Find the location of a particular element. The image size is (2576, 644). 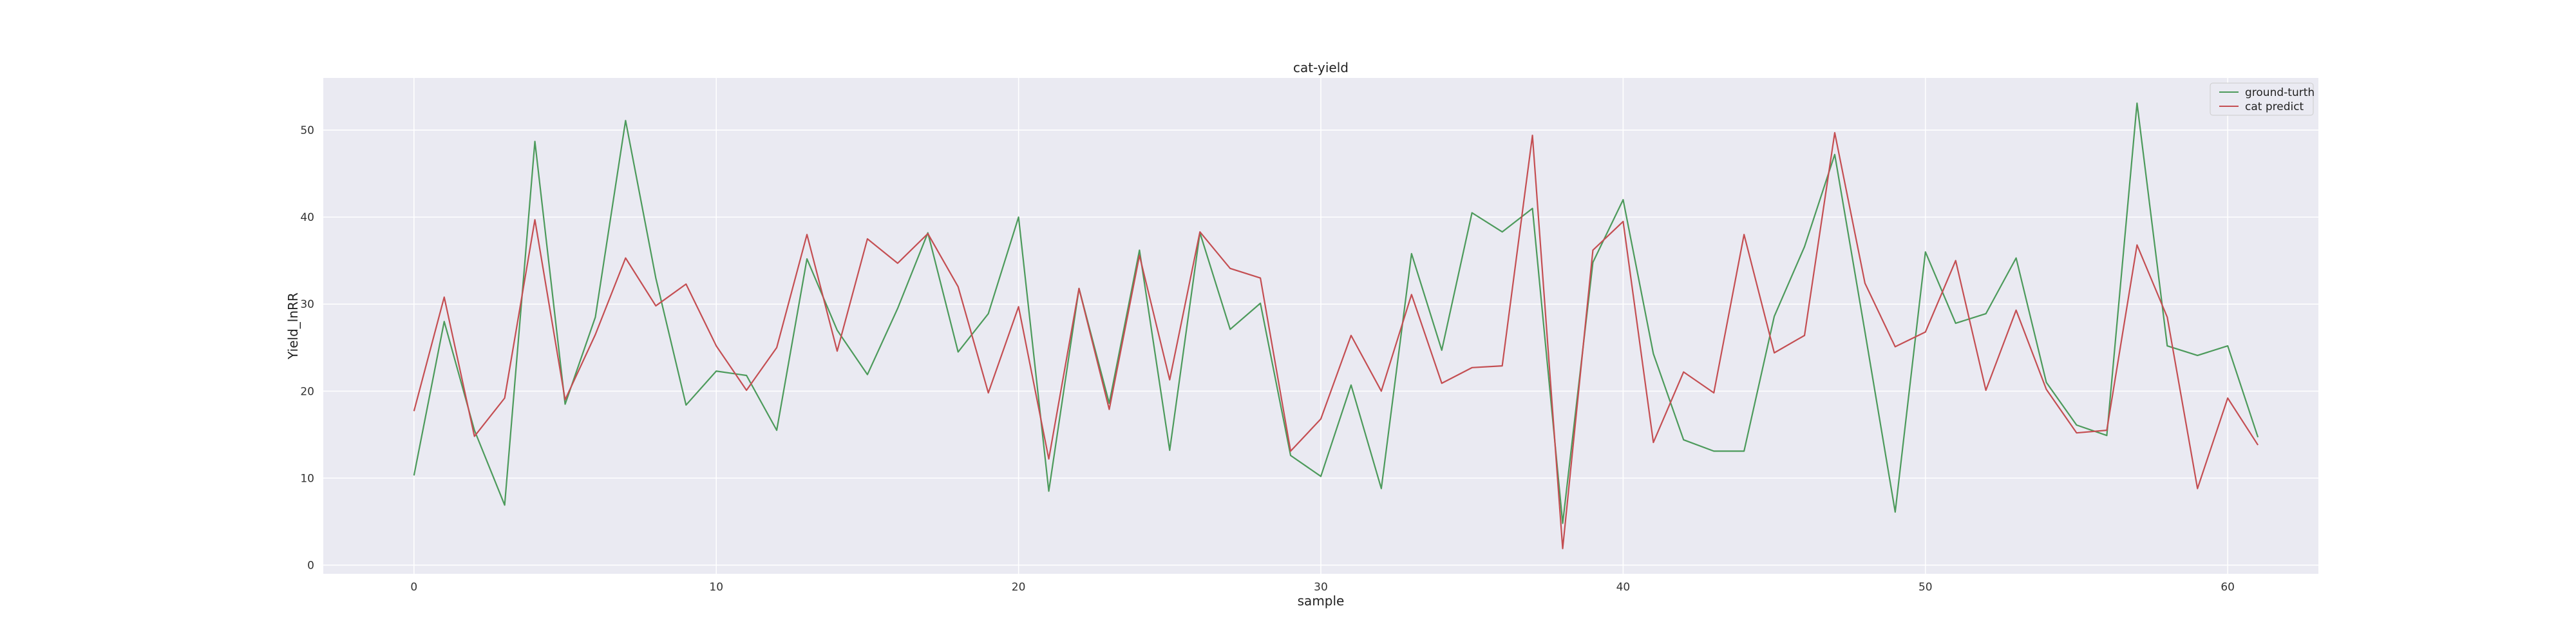

legend: ground-turth cat predict is located at coordinates (2262, 99).